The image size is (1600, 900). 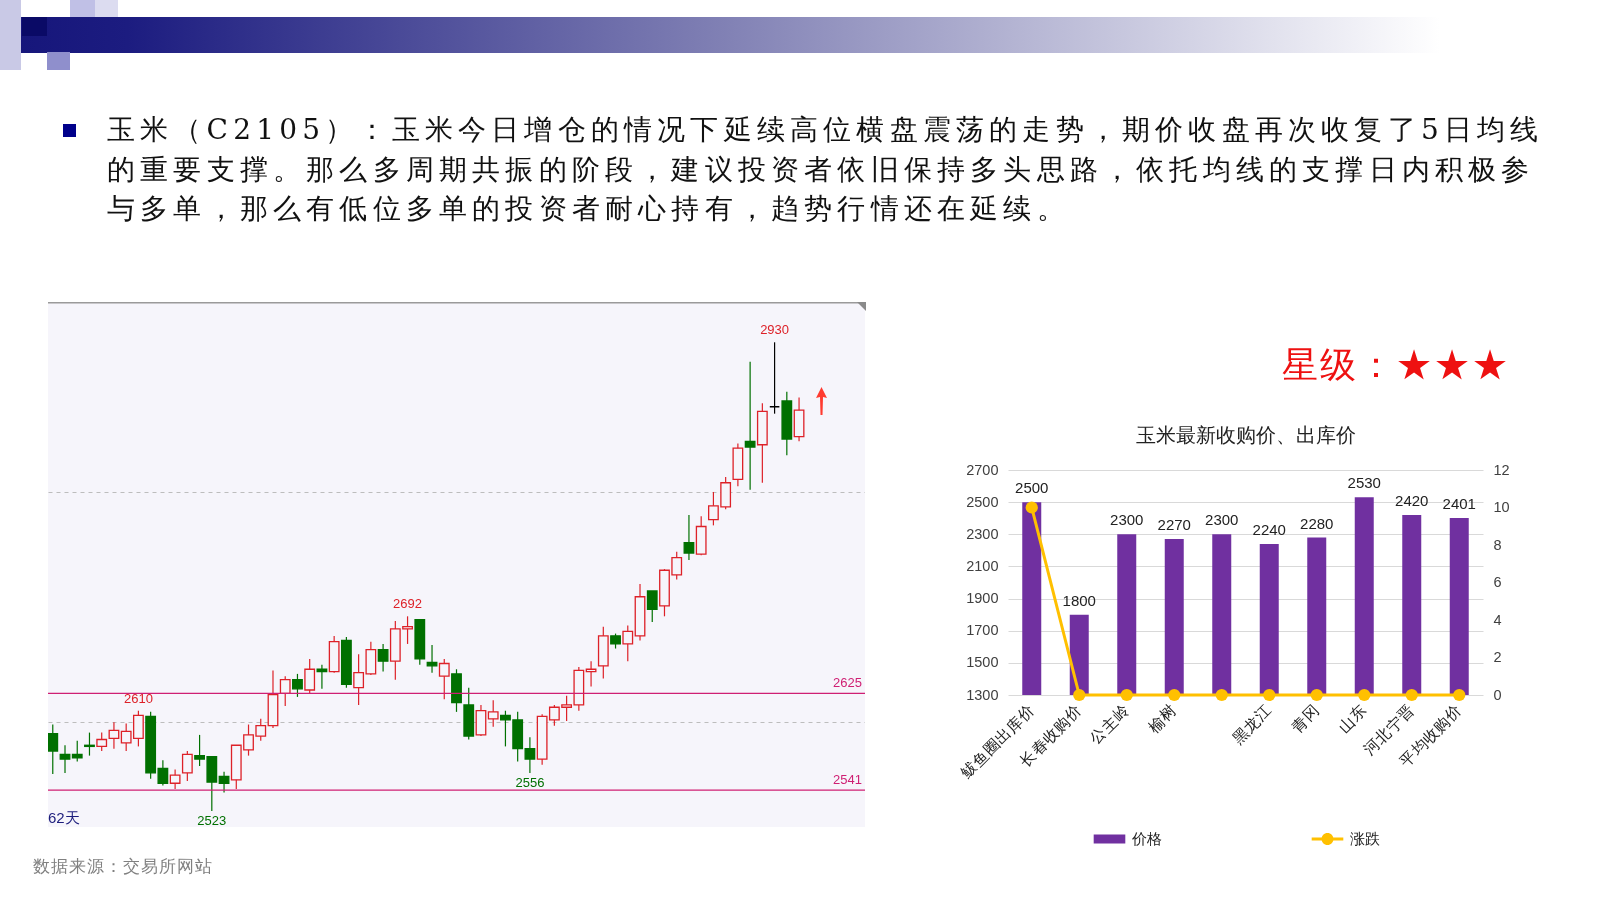 I want to click on data-label: 1800, so click(x=1079, y=600).